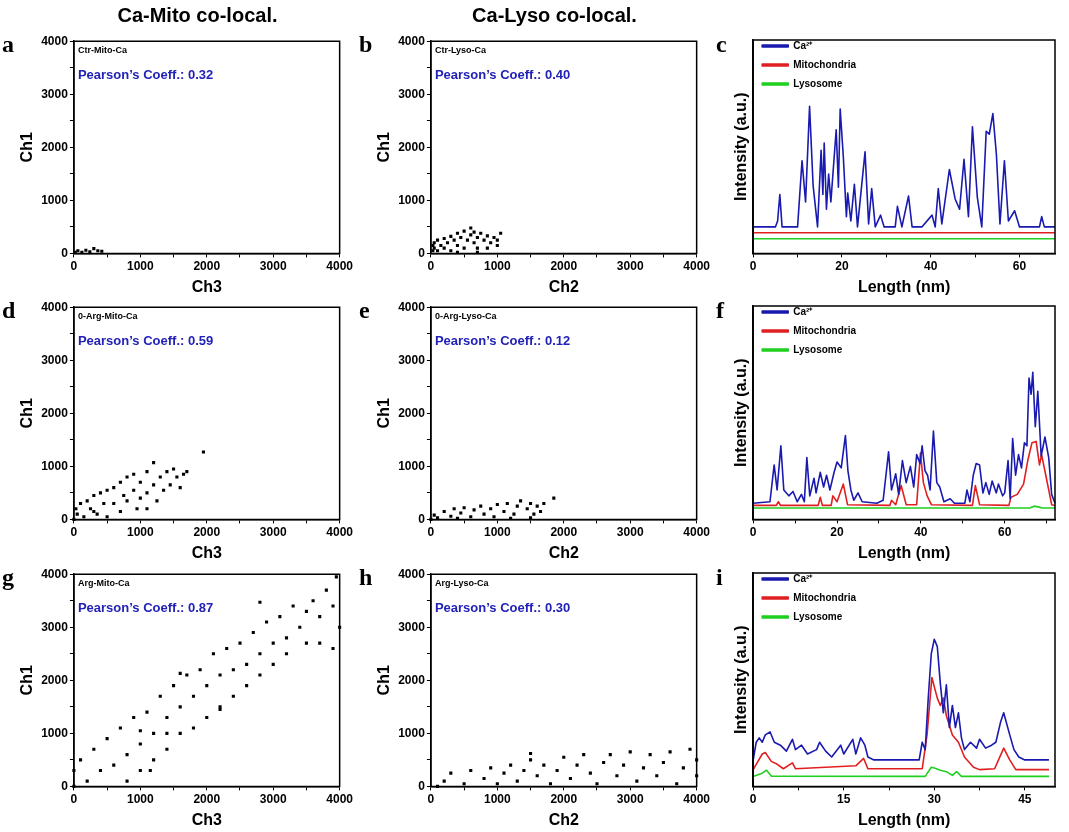 This screenshot has height=832, width=1069. Describe the element at coordinates (803, 45) in the screenshot. I see `legend-label: Ca²⁺` at that location.